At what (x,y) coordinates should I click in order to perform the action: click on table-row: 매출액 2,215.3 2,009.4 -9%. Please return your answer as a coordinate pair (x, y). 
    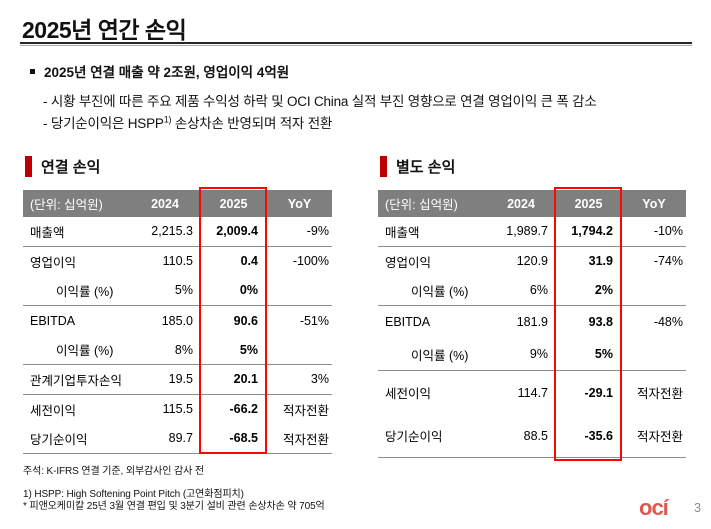
    Looking at the image, I should click on (177, 232).